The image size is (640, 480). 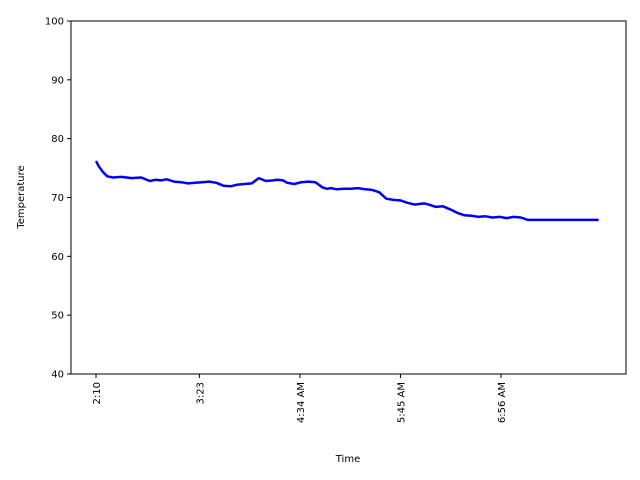 I want to click on y-axis: 40 50 60 70 80 90 100, so click(x=58, y=199).